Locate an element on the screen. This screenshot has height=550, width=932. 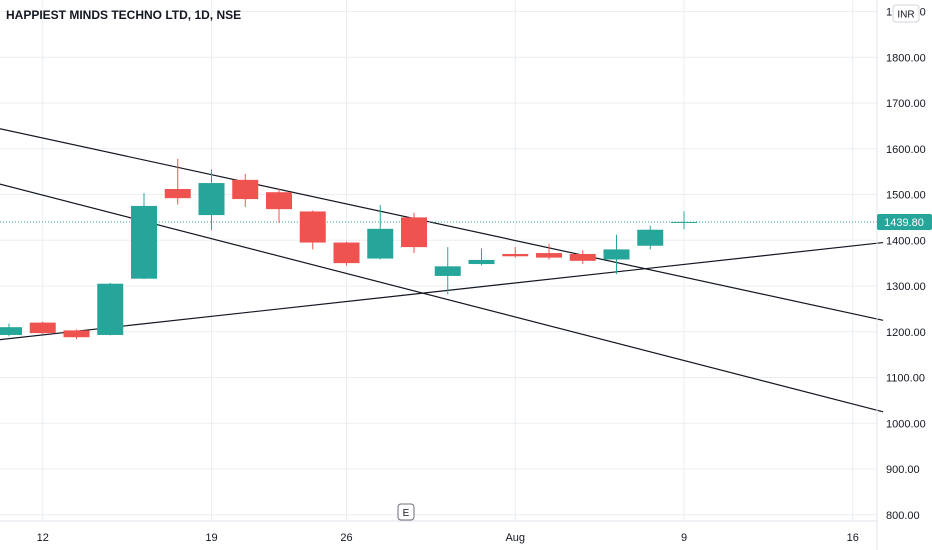
last-price-value: 1439.80 is located at coordinates (904, 223).